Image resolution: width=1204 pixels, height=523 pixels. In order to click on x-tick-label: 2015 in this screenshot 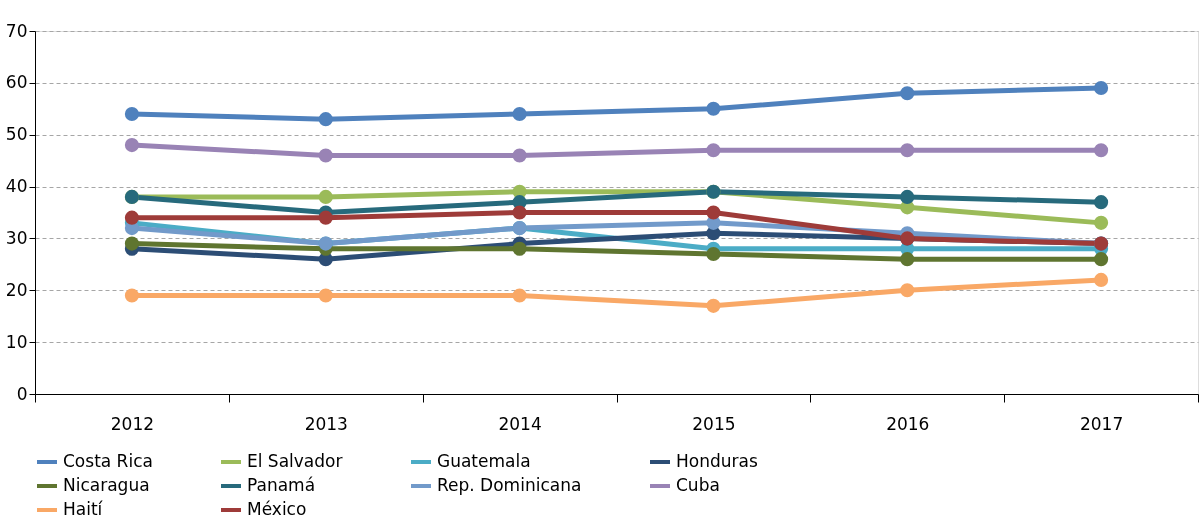, I will do `click(714, 423)`.